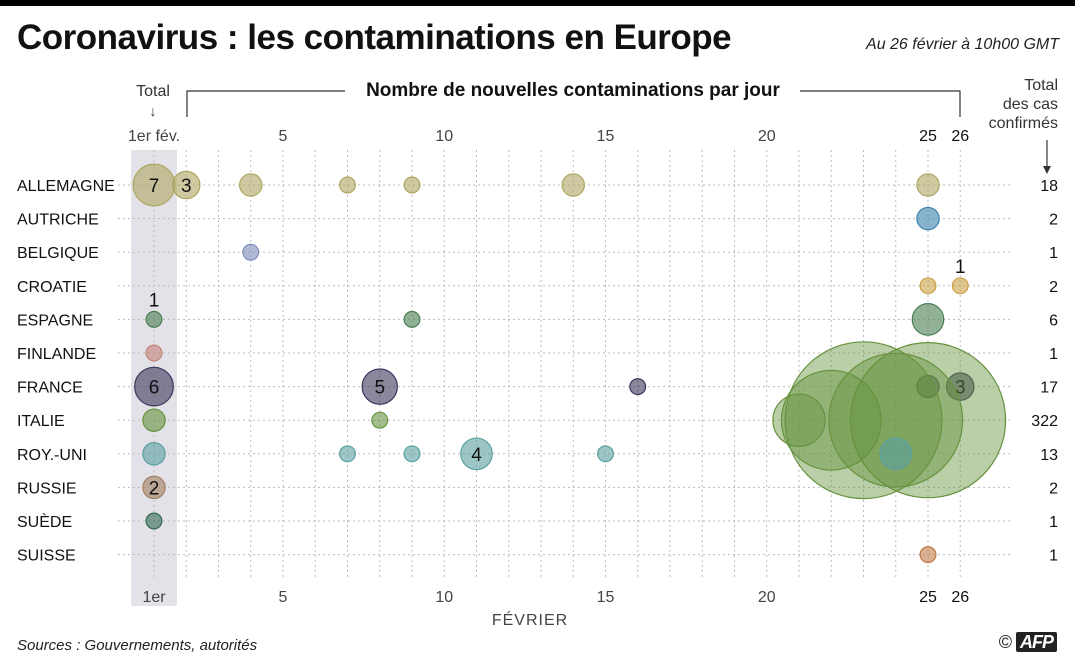  I want to click on date-note: Au 26 février à 10h00 GMT, so click(962, 44).